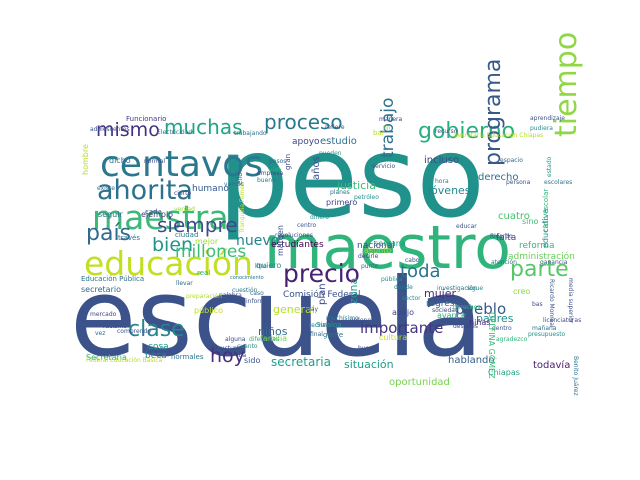  Describe the element at coordinates (541, 128) in the screenshot. I see `word-pudiera: pudiera` at that location.